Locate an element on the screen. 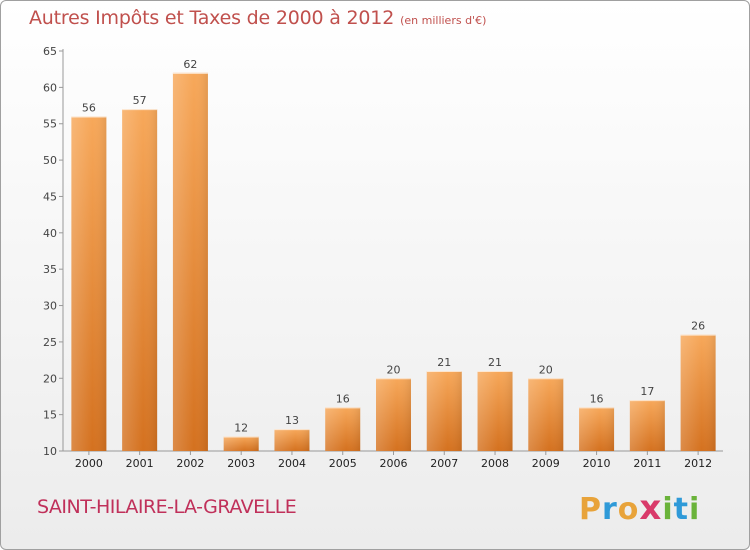 The width and height of the screenshot is (750, 550). y-tick-label: 25 is located at coordinates (50, 342).